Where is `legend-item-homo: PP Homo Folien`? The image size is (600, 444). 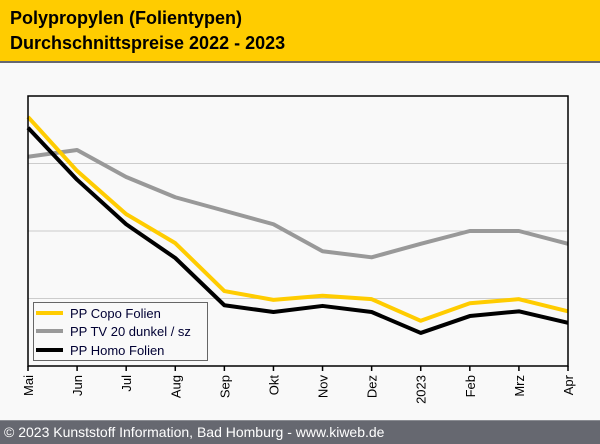
legend-item-homo: PP Homo Folien is located at coordinates (100, 350).